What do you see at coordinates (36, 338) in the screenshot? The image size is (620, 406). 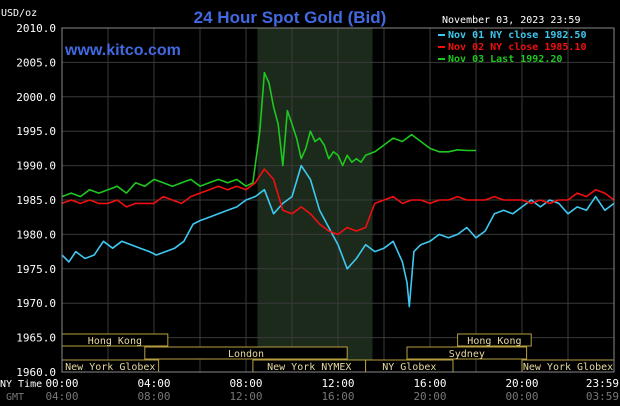 I see `y-tick-label: 1965.0` at bounding box center [36, 338].